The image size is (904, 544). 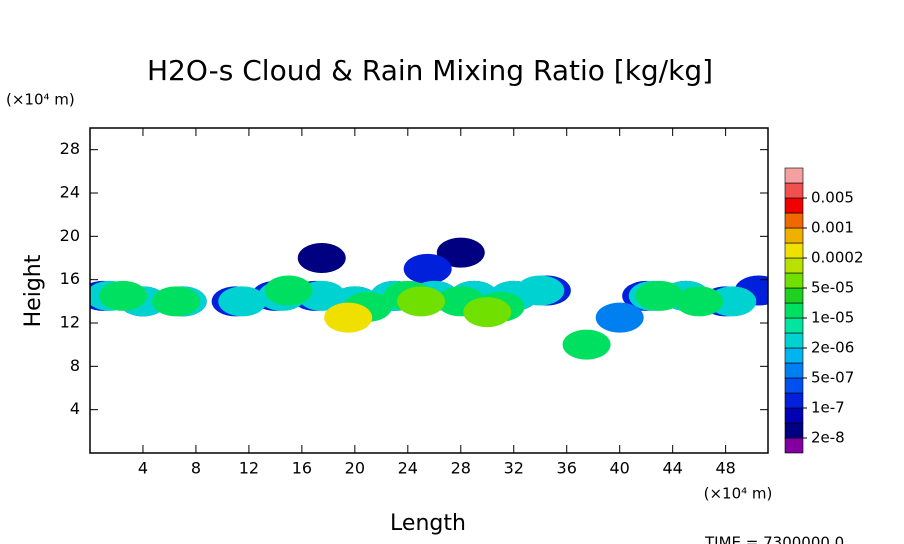 What do you see at coordinates (837, 258) in the screenshot?
I see `colorbar-label: 0.0002` at bounding box center [837, 258].